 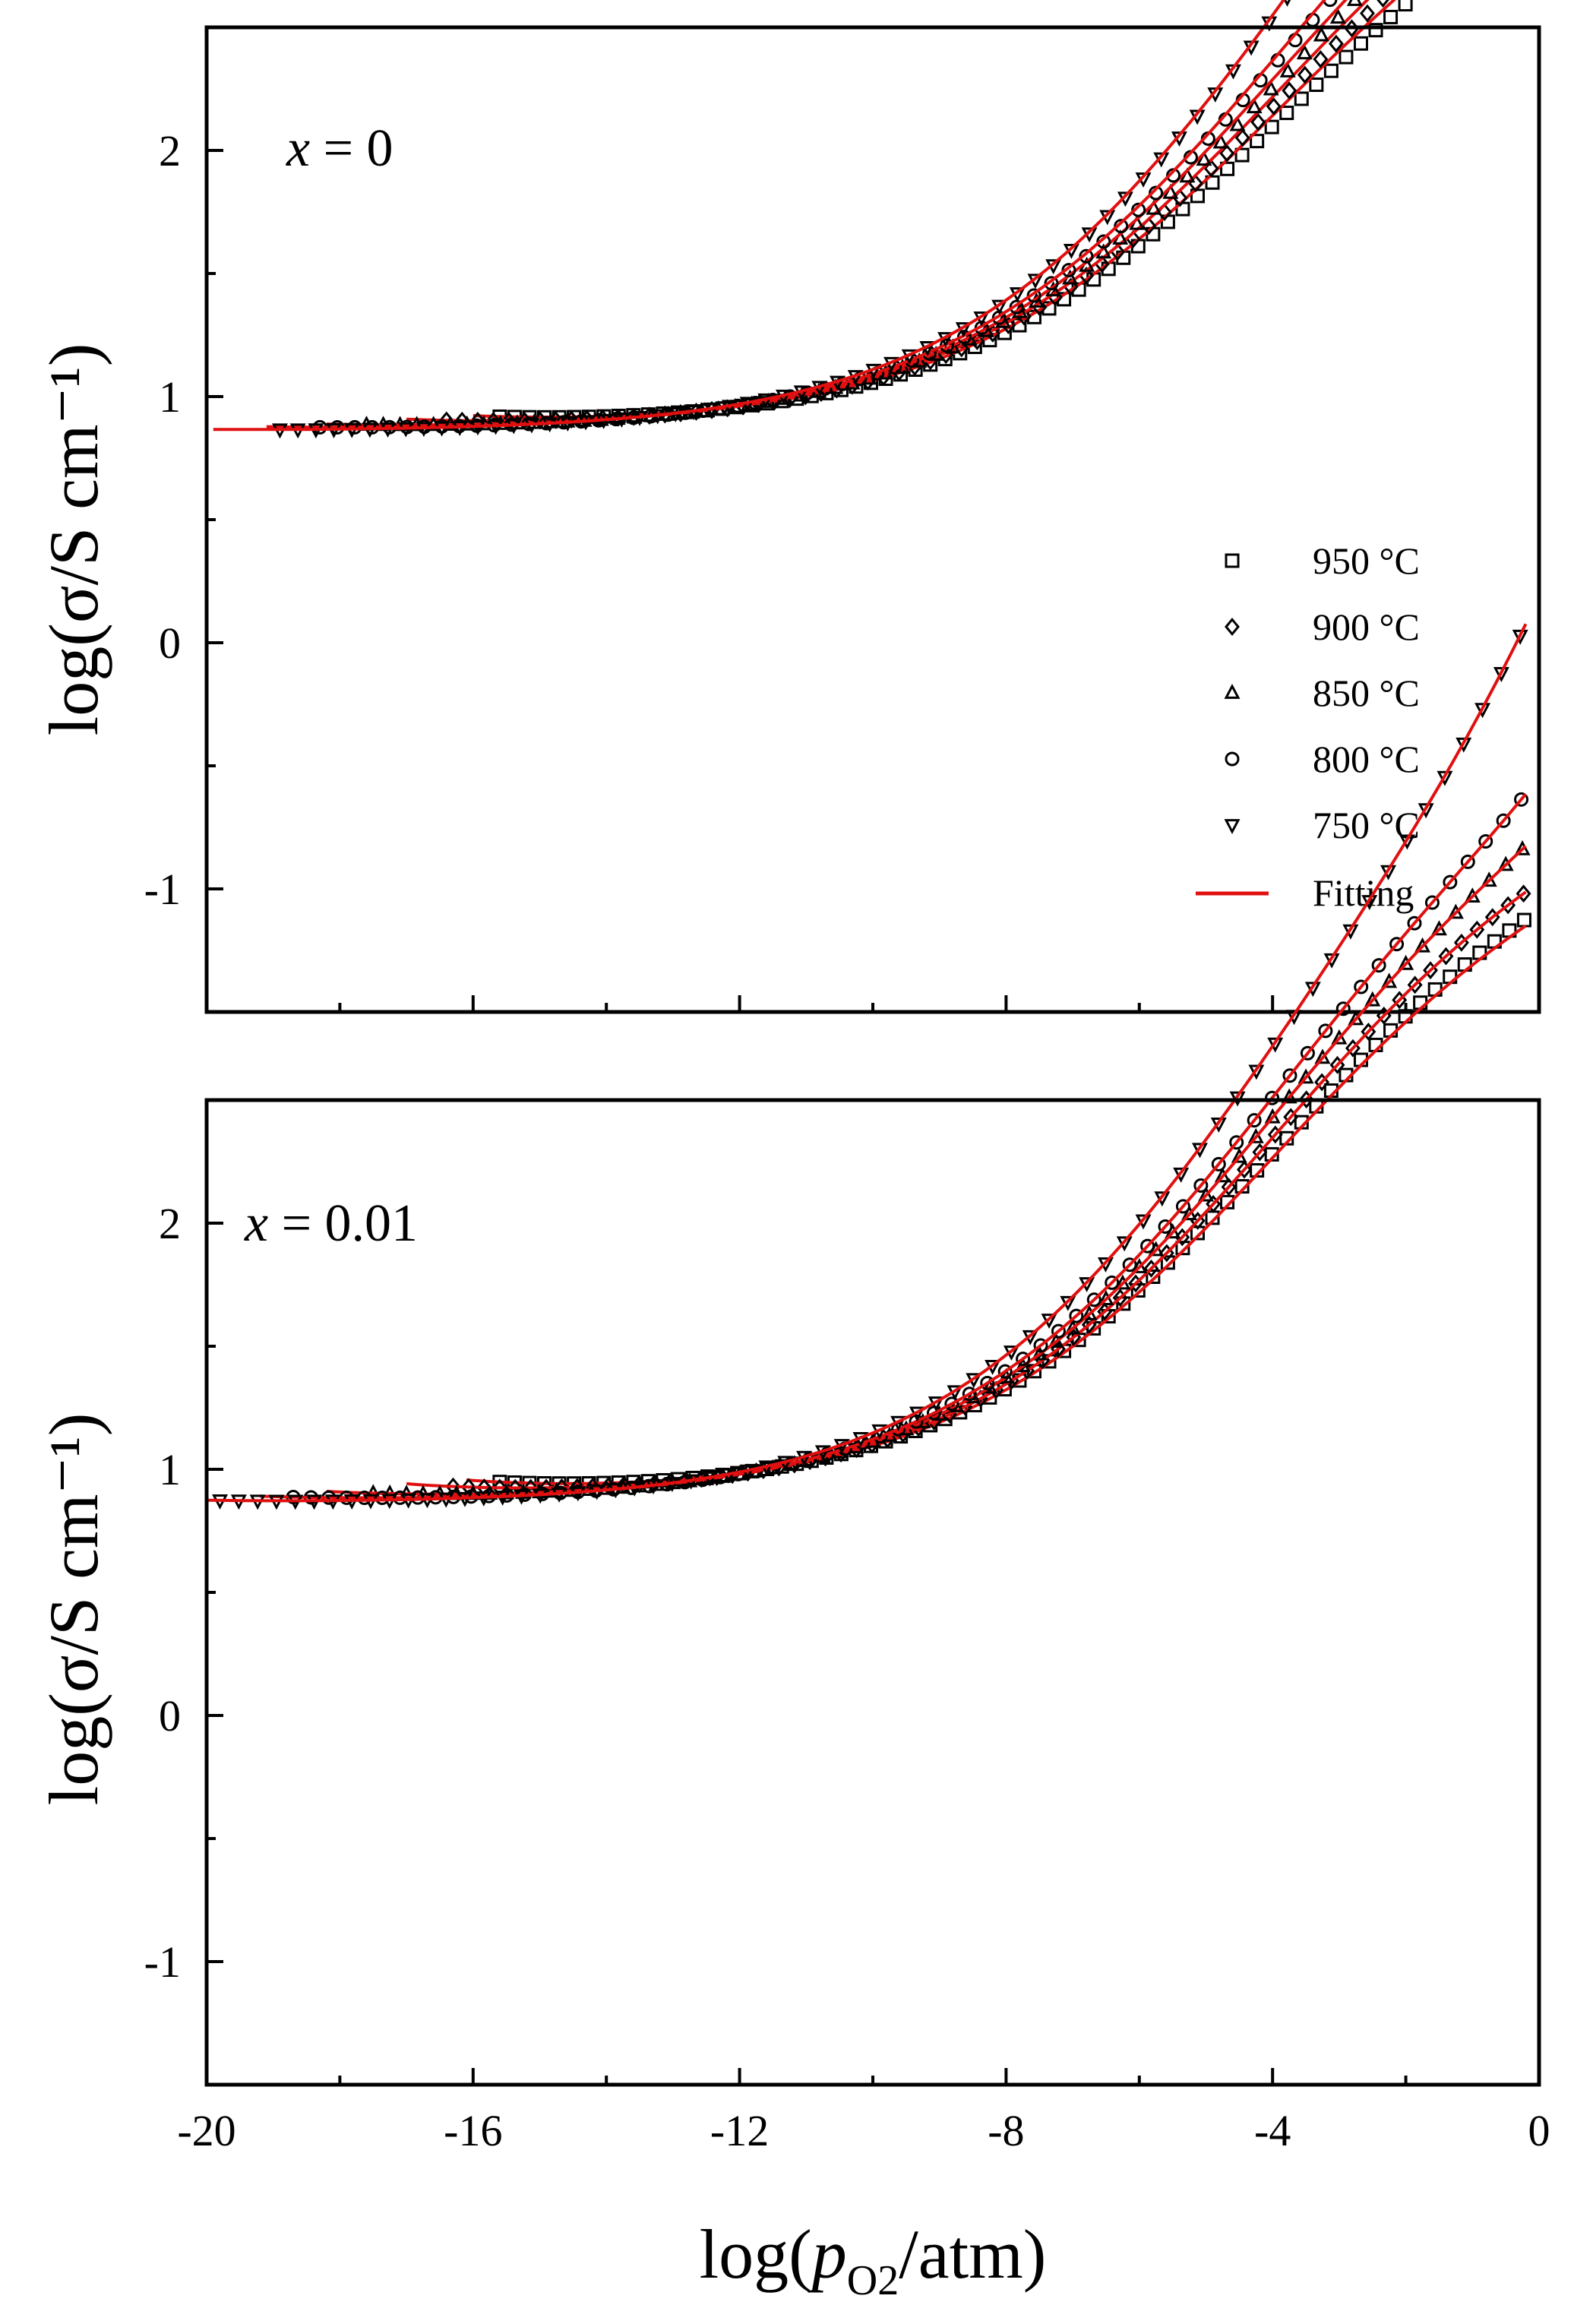 I want to click on x-tick-label: -8, so click(x=1006, y=2130).